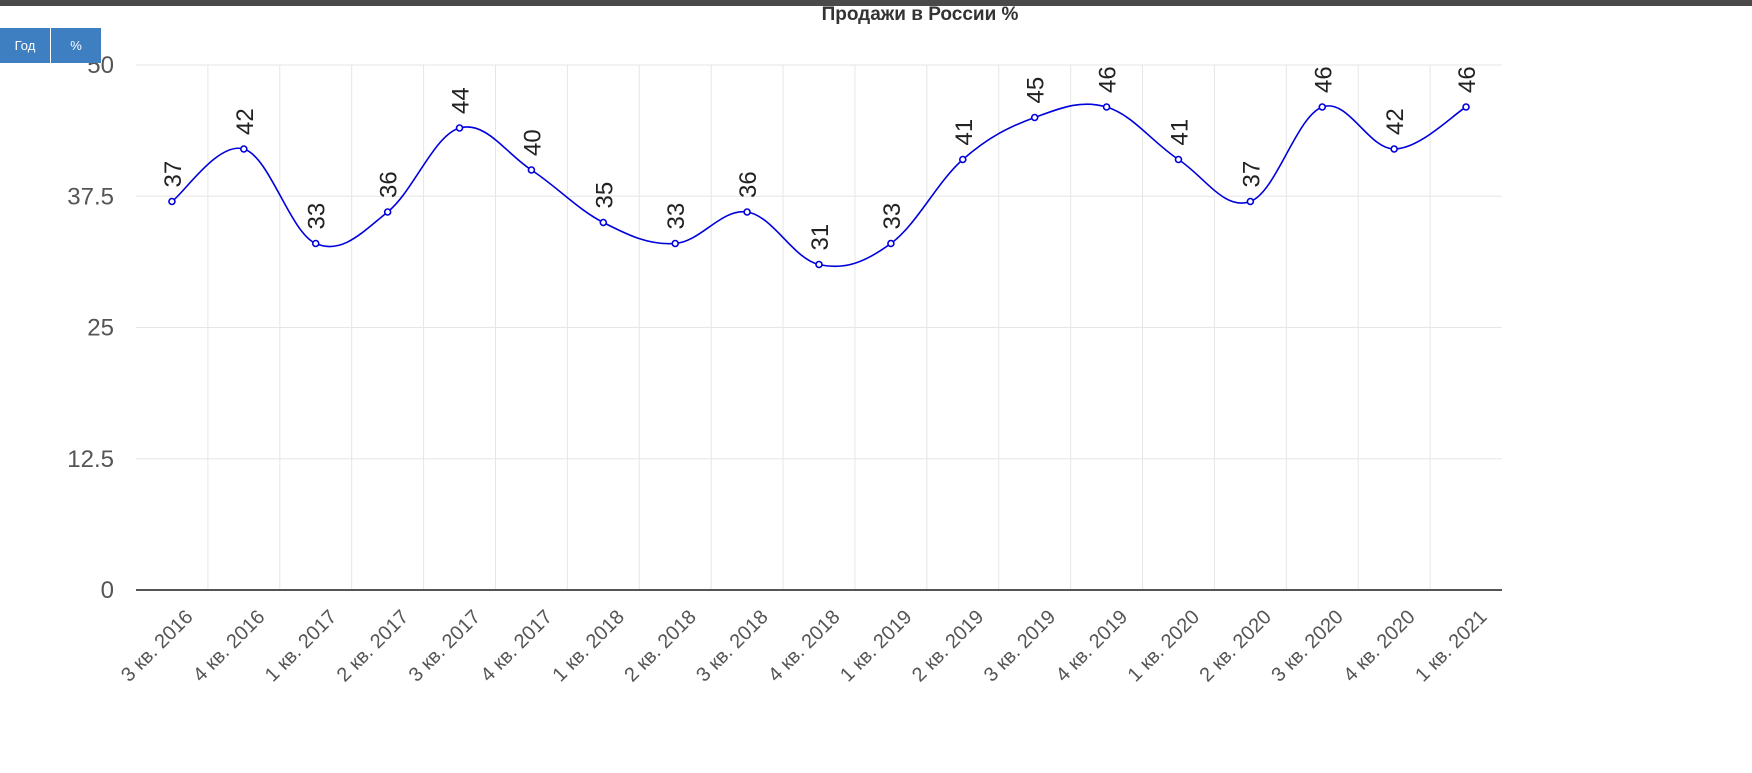  What do you see at coordinates (1307, 646) in the screenshot?
I see `x-tick-label: 3 кв. 2020` at bounding box center [1307, 646].